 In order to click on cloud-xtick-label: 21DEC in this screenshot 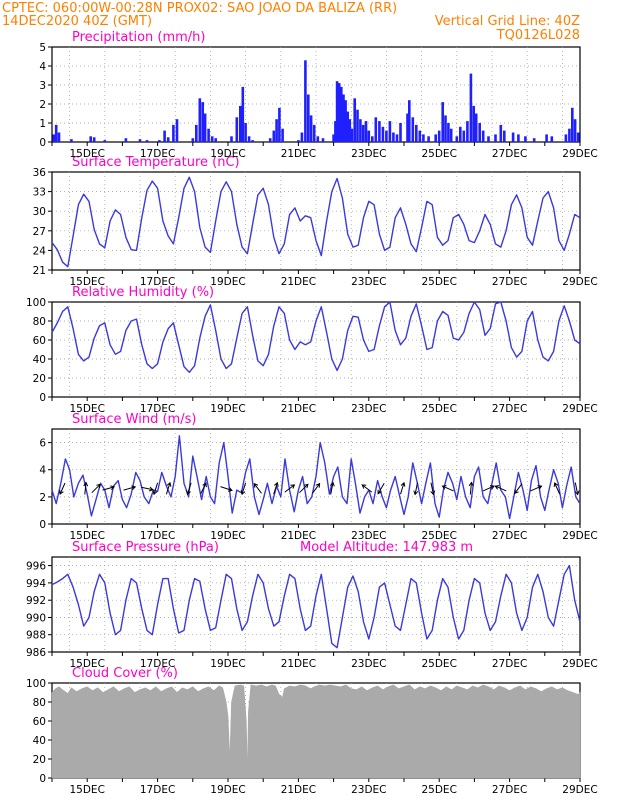, I will do `click(298, 790)`.